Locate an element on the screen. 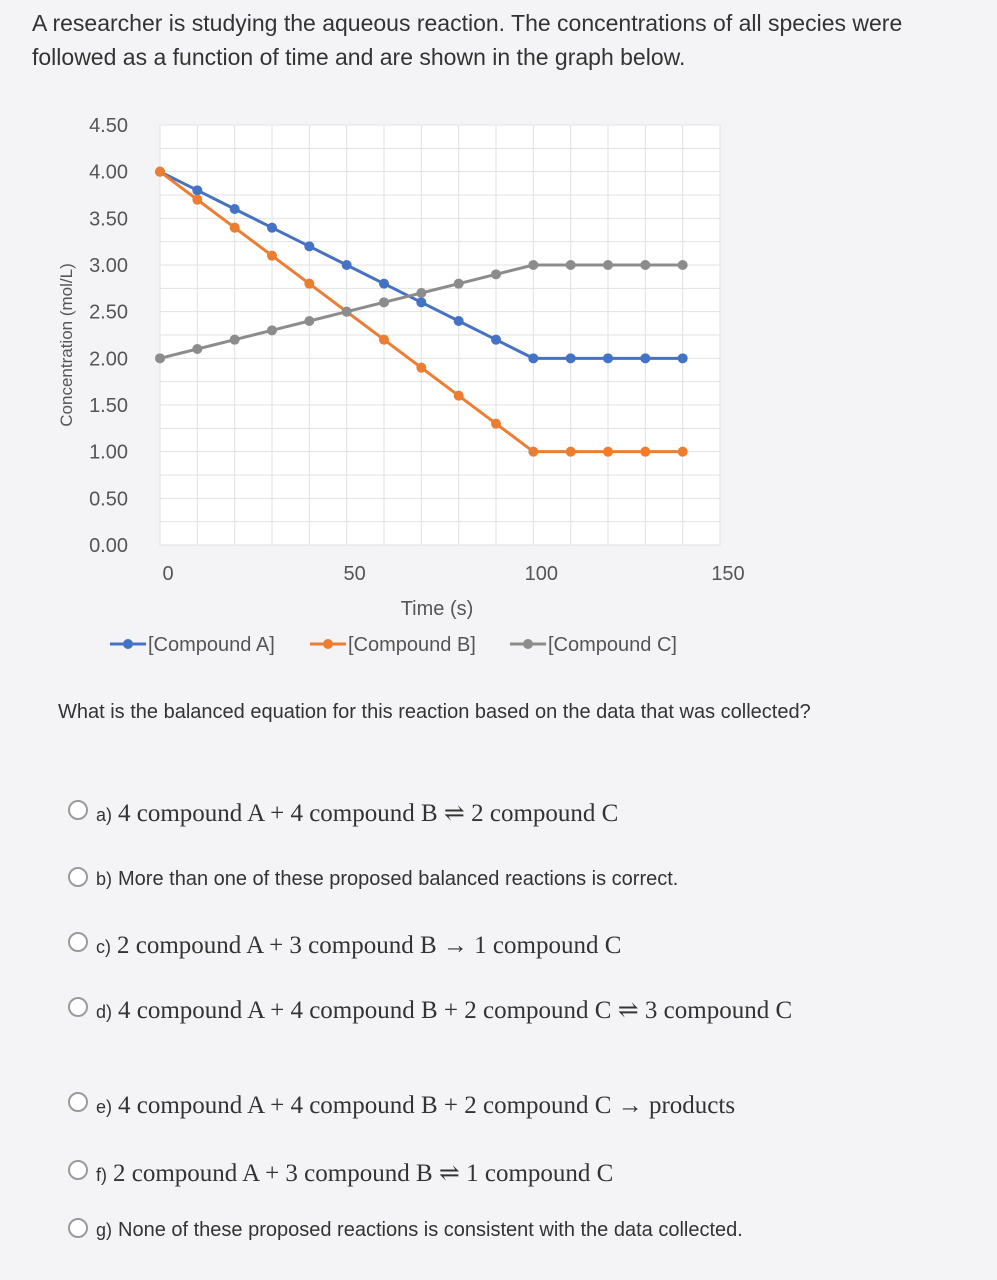 The image size is (997, 1280). option-letter: c) is located at coordinates (103, 947).